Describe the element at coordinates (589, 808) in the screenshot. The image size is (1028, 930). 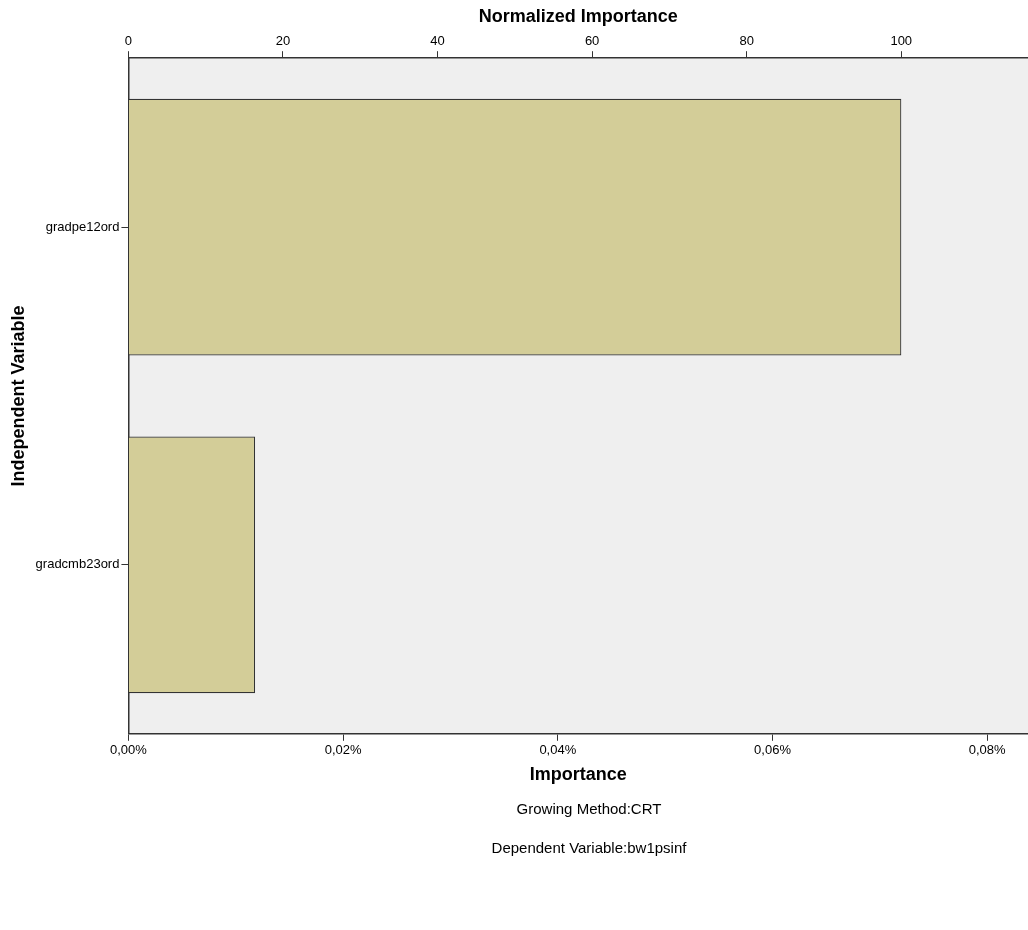
I see `text: Growing Method:CRT` at that location.